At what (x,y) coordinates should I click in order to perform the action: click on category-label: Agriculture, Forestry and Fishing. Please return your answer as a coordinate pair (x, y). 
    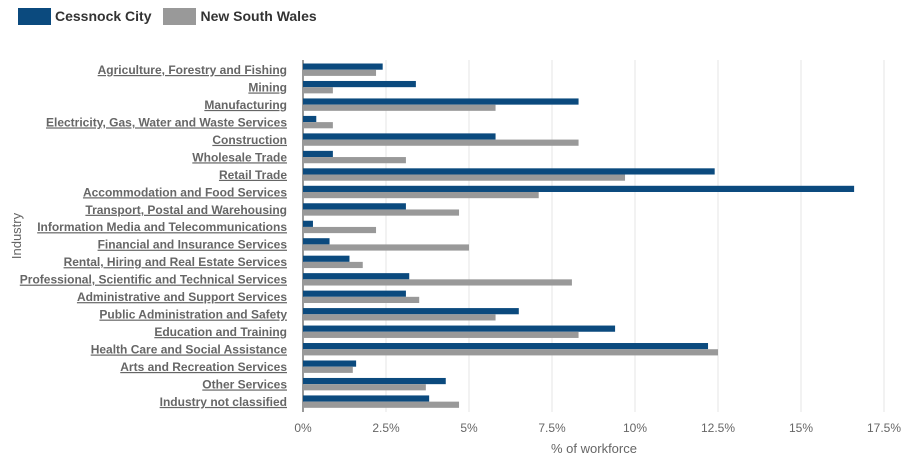
    Looking at the image, I should click on (192, 70).